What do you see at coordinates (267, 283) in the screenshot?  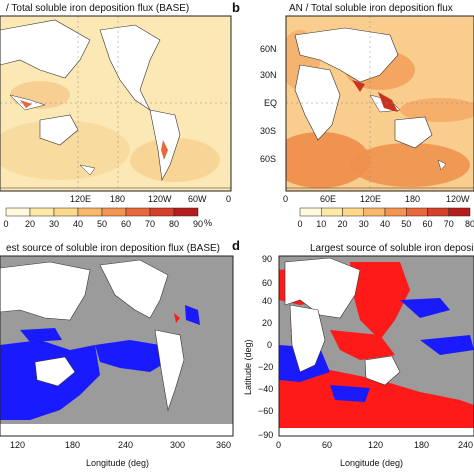 I see `panel-d-lat-tick: 60` at bounding box center [267, 283].